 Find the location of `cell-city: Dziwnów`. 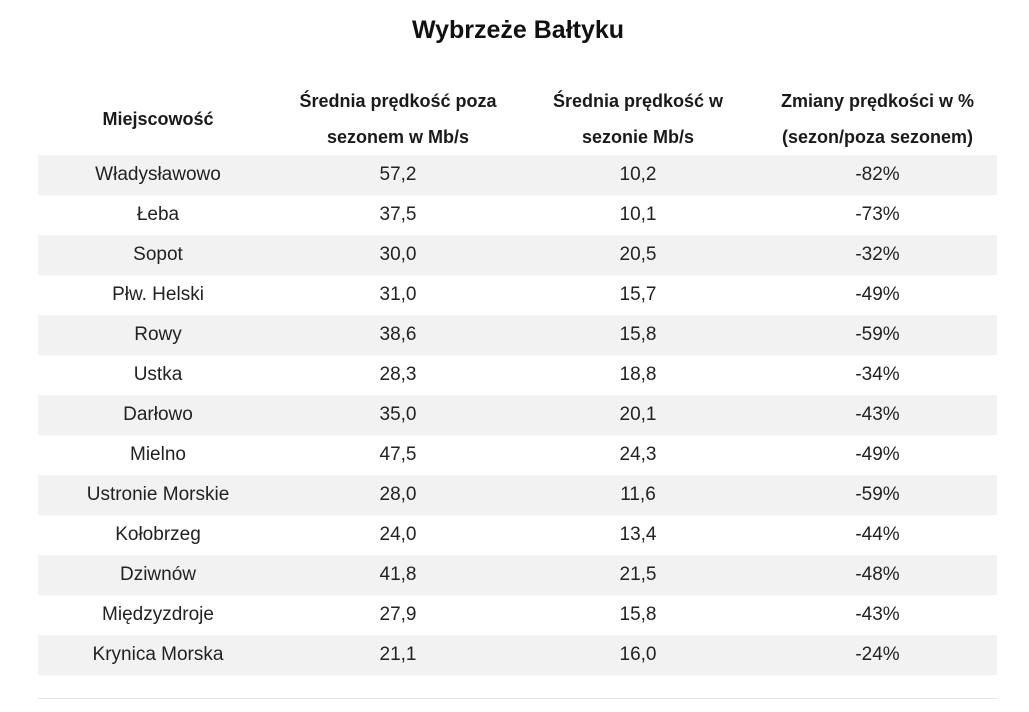

cell-city: Dziwnów is located at coordinates (158, 575).